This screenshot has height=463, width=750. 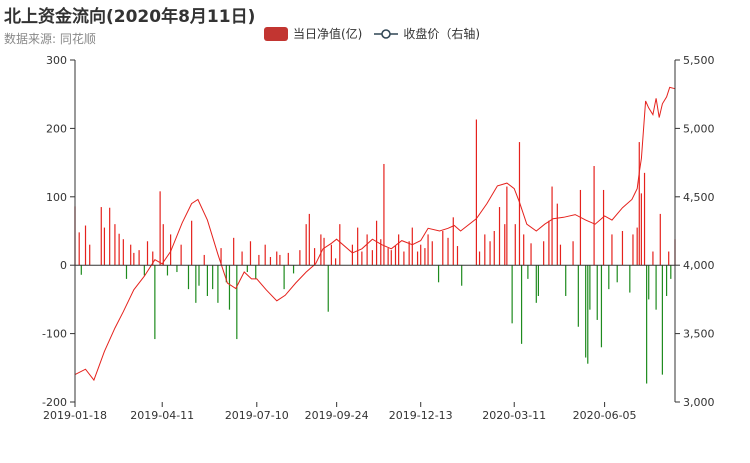 What do you see at coordinates (56, 197) in the screenshot?
I see `left-tick-label: 100` at bounding box center [56, 197].